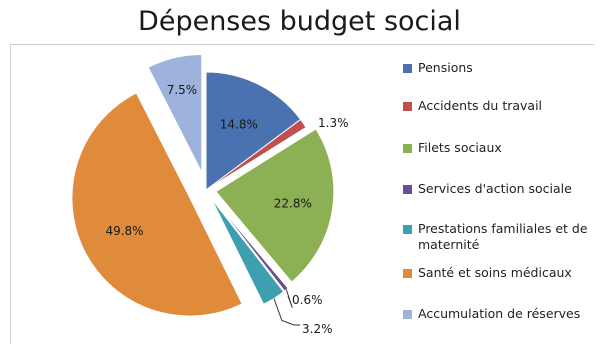  Describe the element at coordinates (498, 68) in the screenshot. I see `legend-item-pensions: Pensions` at that location.